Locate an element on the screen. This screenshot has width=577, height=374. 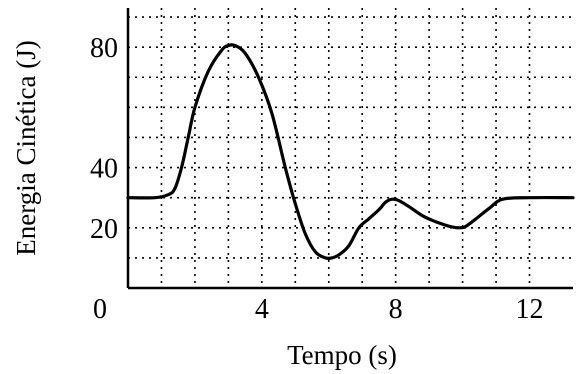
y-tick-label: 80 is located at coordinates (104, 48).